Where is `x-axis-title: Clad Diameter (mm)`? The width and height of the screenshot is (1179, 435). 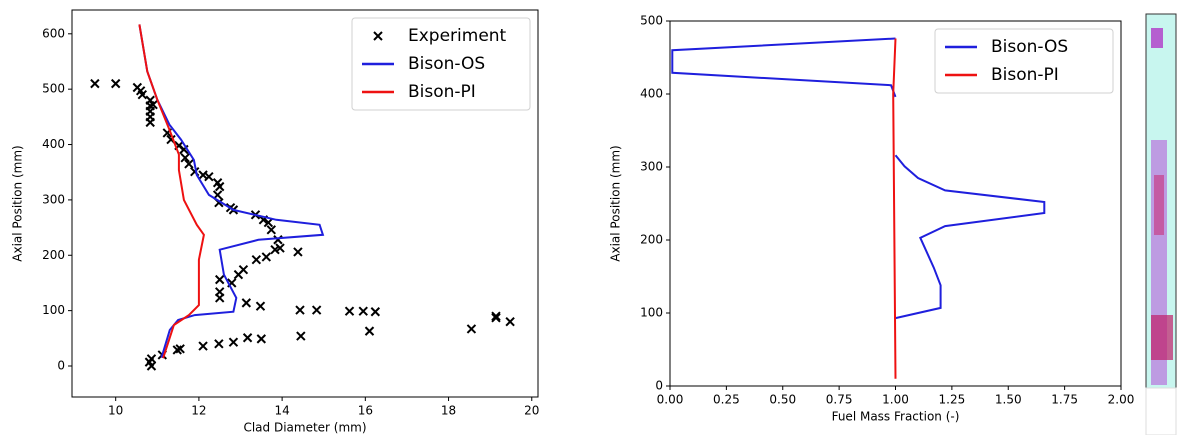
x-axis-title: Clad Diameter (mm) is located at coordinates (304, 428).